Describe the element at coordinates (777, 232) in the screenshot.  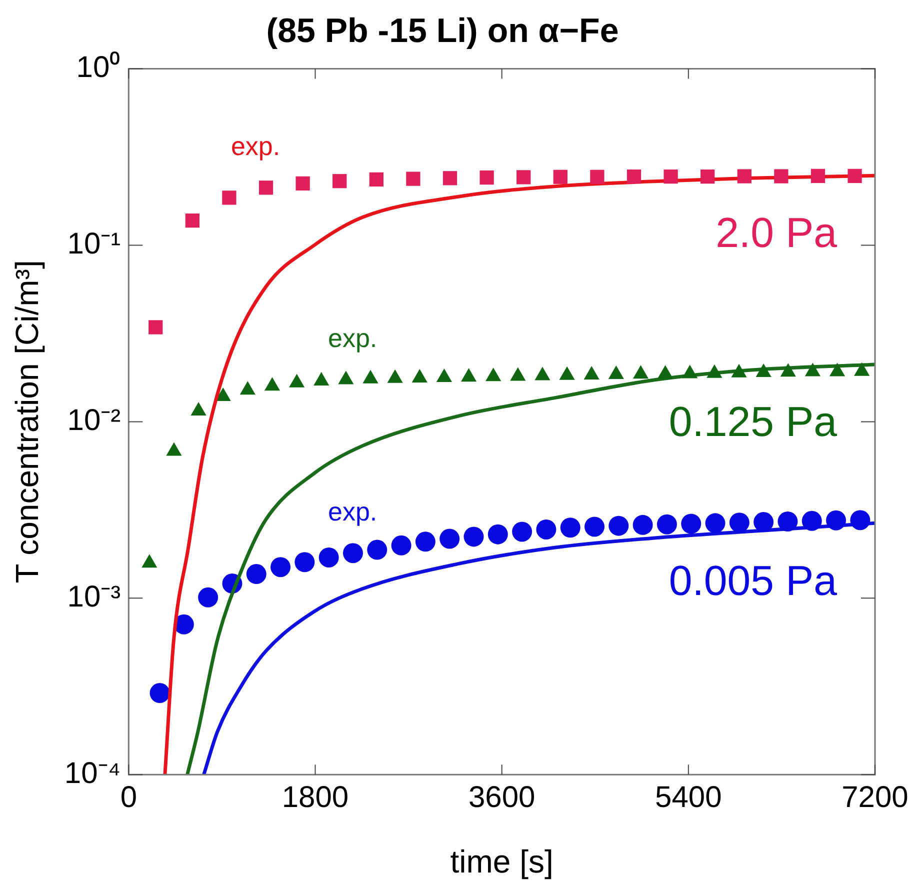
I see `annotation: 2.0 Pa` at that location.